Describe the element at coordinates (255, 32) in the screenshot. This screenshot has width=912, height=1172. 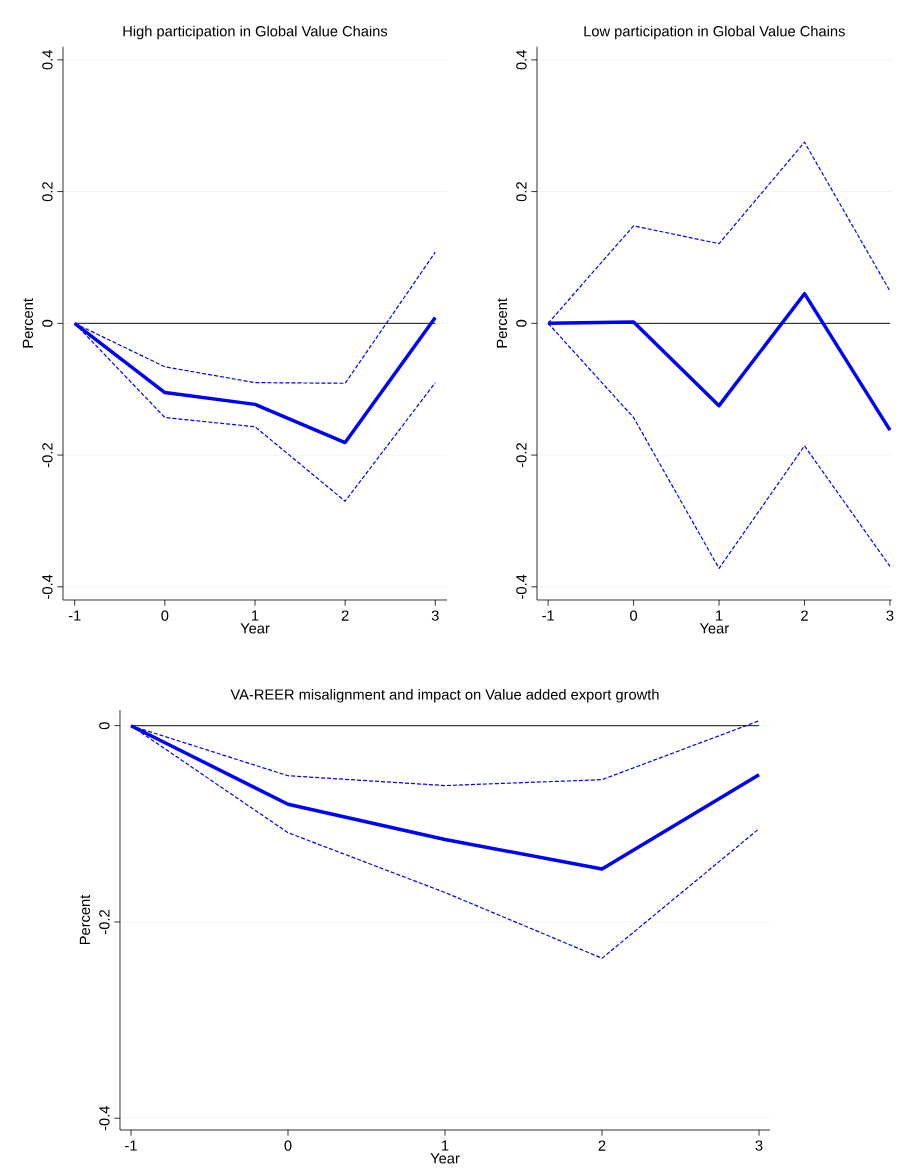
I see `chart-title: High participation in Global Value Chains` at that location.